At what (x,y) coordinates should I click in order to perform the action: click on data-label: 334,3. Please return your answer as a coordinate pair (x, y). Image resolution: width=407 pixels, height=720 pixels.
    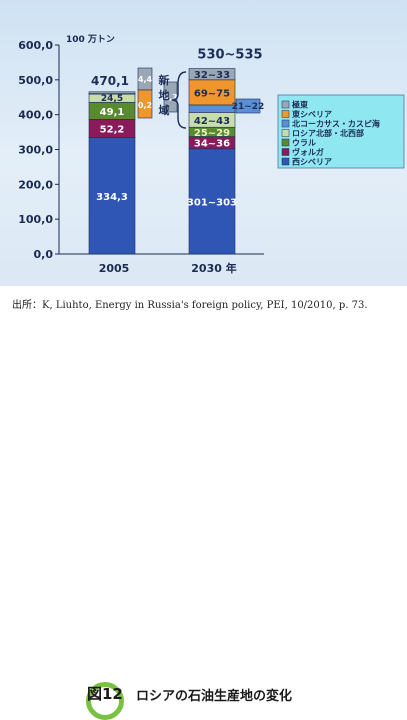
    Looking at the image, I should click on (112, 197).